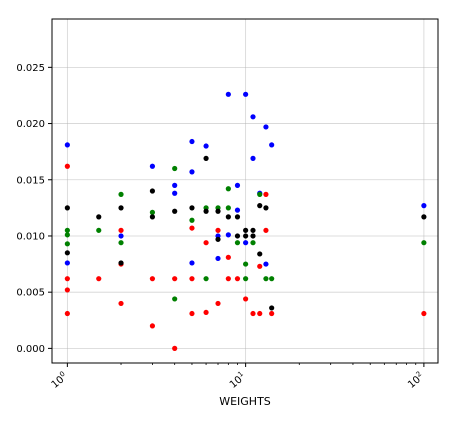 Image resolution: width=471 pixels, height=421 pixels. Describe the element at coordinates (30, 124) in the screenshot. I see `y-tick-label: 0.020` at that location.